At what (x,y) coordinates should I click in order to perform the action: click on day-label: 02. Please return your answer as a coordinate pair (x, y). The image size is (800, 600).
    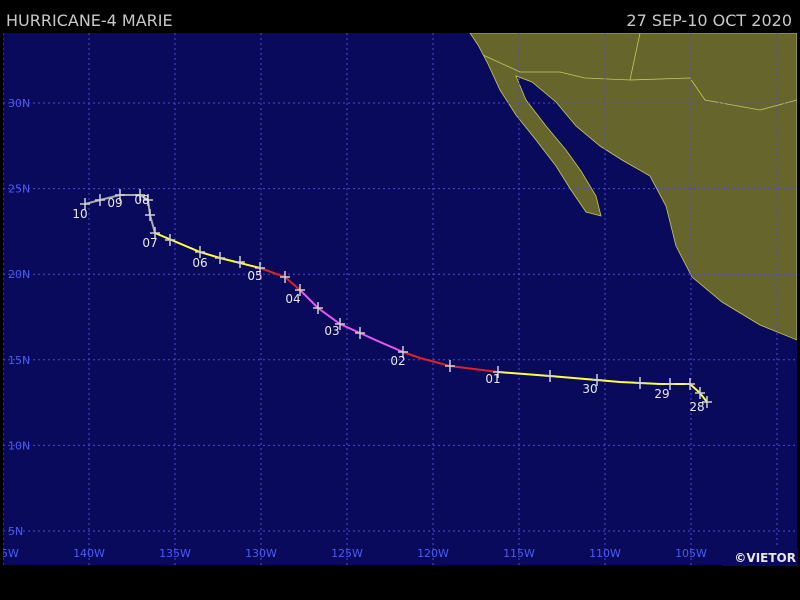
    Looking at the image, I should click on (397, 361).